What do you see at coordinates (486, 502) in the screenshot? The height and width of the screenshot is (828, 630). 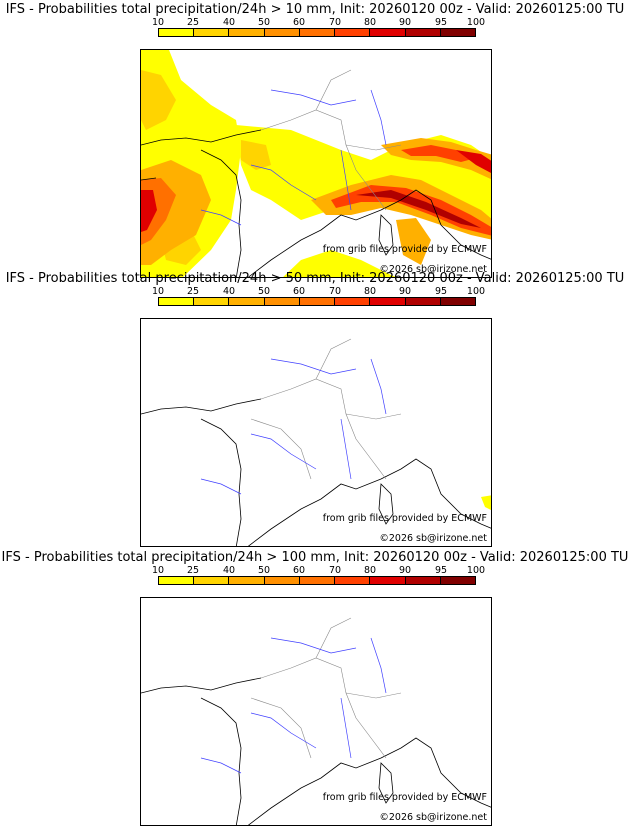 I see `precipitation-probability-field` at bounding box center [486, 502].